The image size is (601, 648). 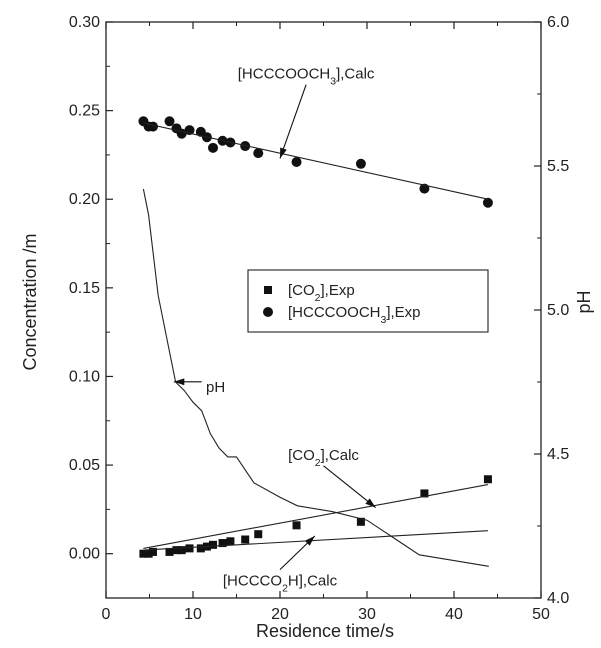 I want to click on y2-axis-title: pH, so click(x=584, y=301).